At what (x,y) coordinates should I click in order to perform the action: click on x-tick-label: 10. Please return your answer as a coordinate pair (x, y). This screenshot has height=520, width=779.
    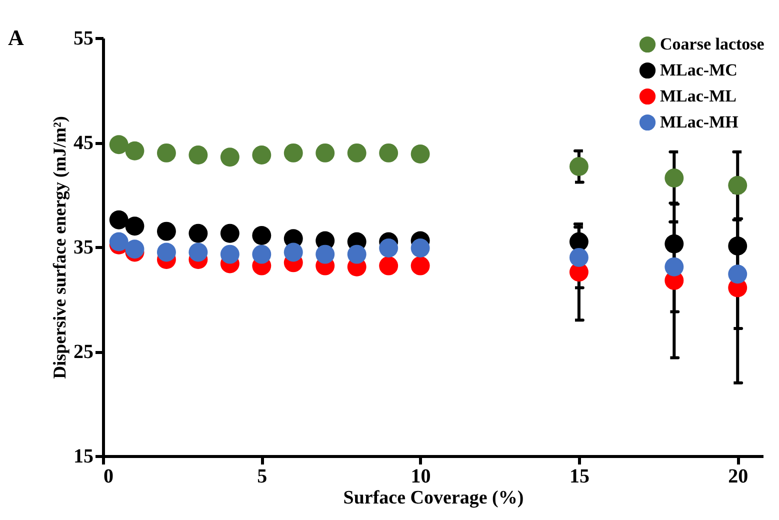
    Looking at the image, I should click on (420, 477).